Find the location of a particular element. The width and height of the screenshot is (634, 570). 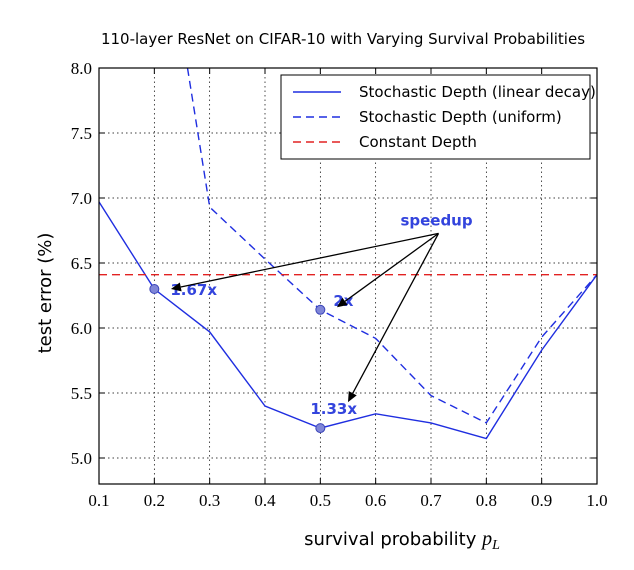

x-tick-label: 0.7 is located at coordinates (431, 500).